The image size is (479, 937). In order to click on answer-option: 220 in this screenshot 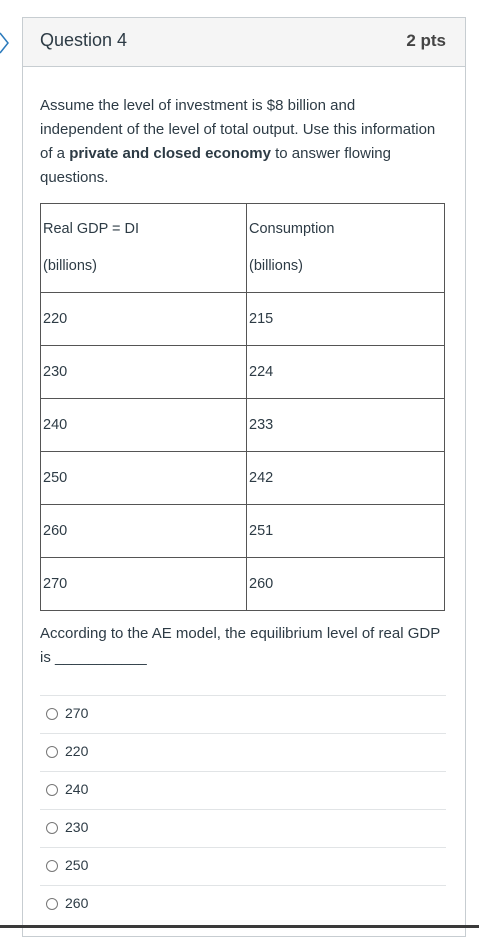, I will do `click(243, 752)`.